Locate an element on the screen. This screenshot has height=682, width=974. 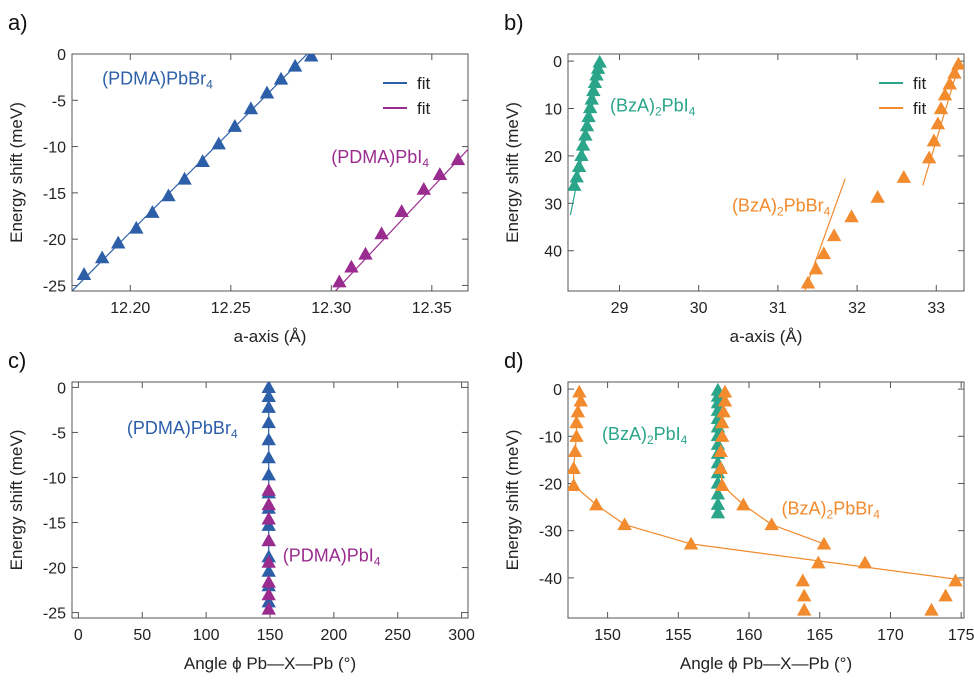
y-tick-label: 10 is located at coordinates (553, 110).